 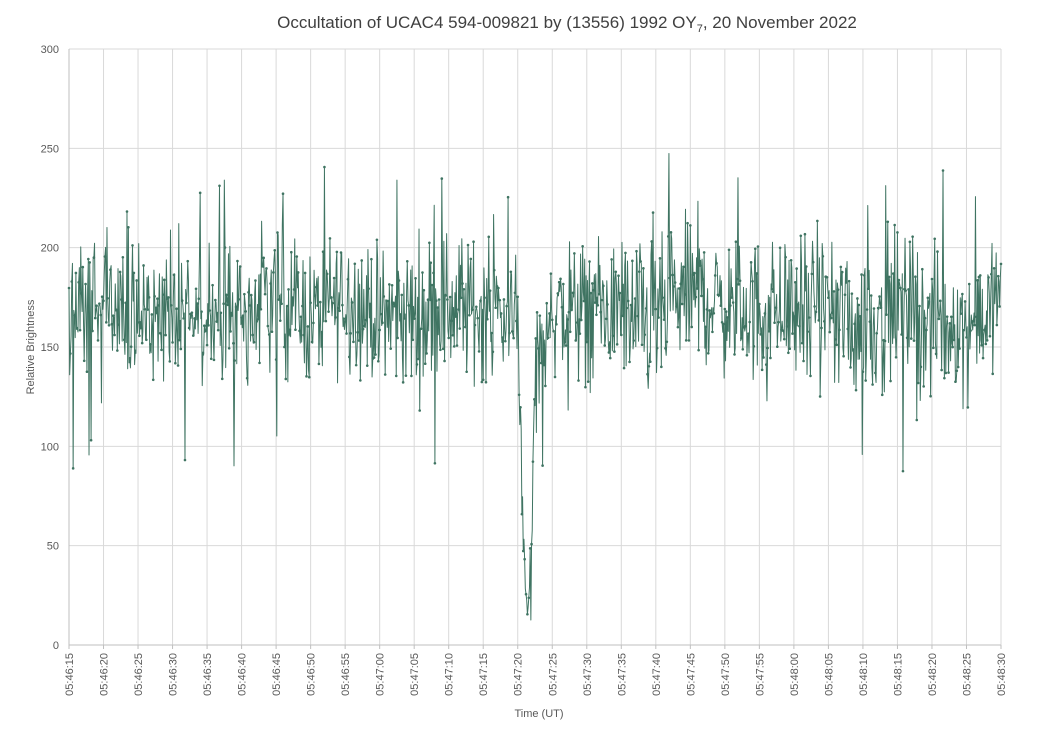 I want to click on y-tick-label: 150, so click(x=50, y=348).